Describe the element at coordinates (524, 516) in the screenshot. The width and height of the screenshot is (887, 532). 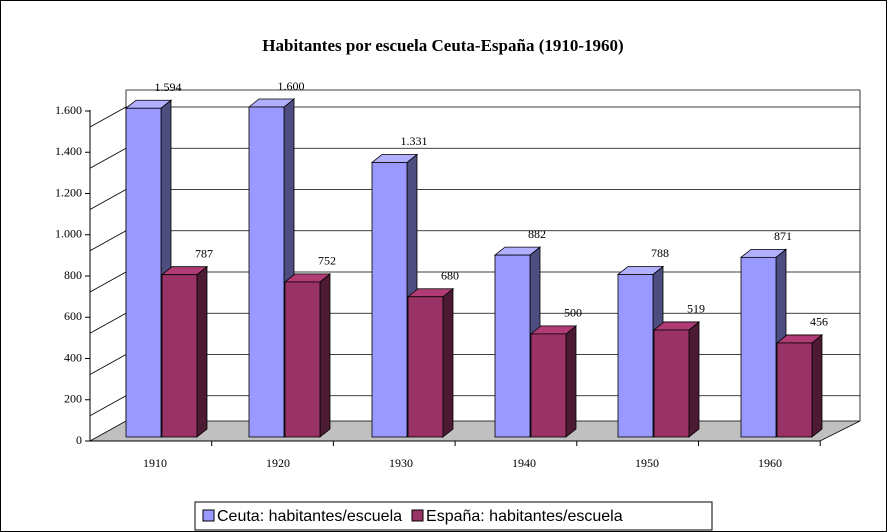
I see `legend-label: España: habitantes/escuela` at that location.